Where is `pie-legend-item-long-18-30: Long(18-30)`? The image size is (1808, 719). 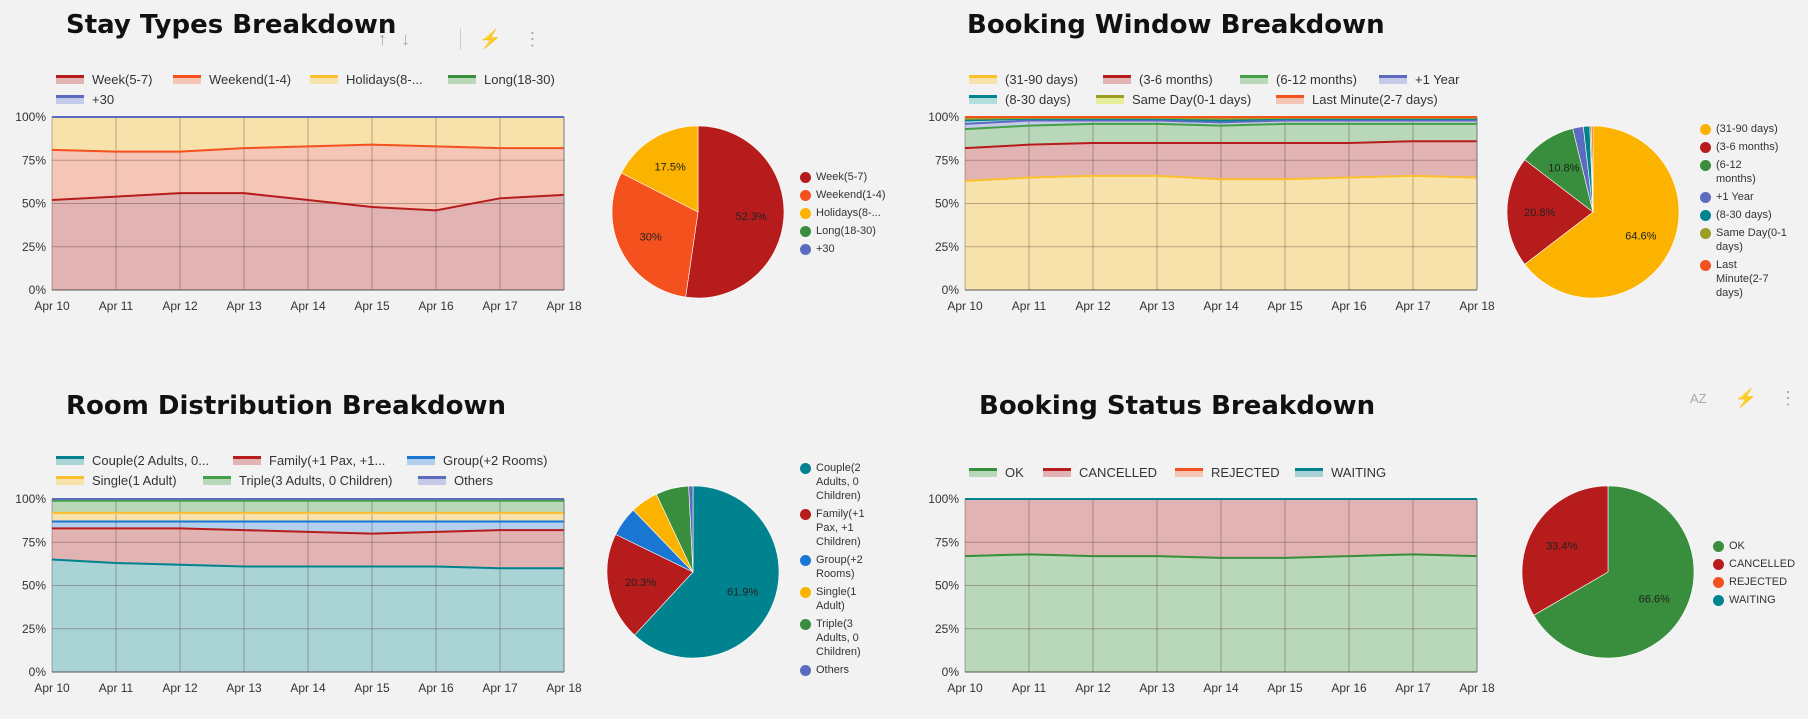 pie-legend-item-long-18-30: Long(18-30) is located at coordinates (847, 231).